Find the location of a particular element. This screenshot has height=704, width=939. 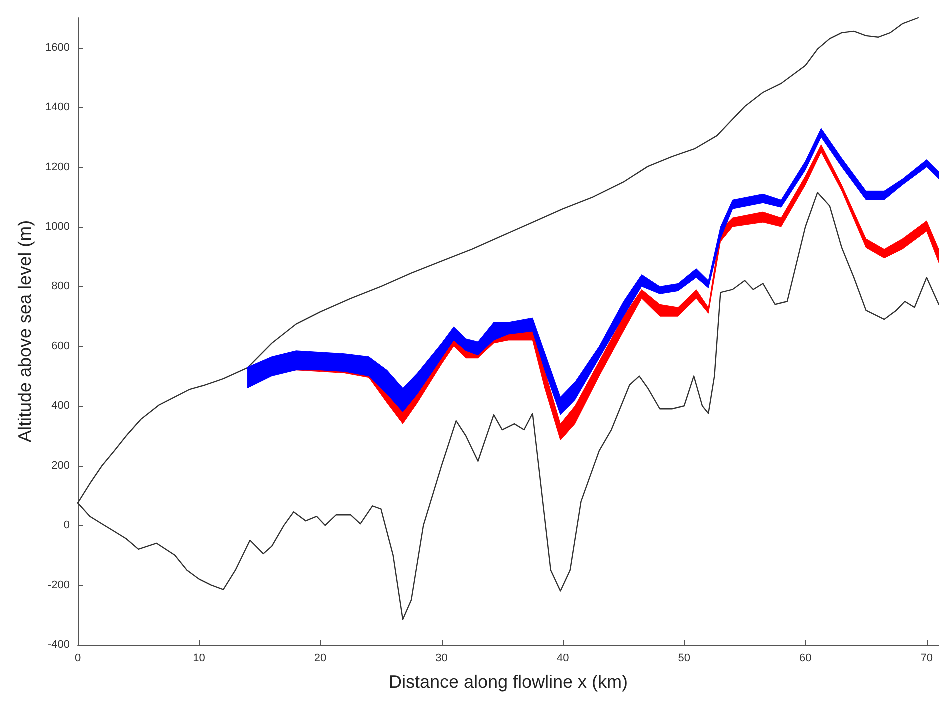

y-tick-label: 1600 is located at coordinates (58, 48).